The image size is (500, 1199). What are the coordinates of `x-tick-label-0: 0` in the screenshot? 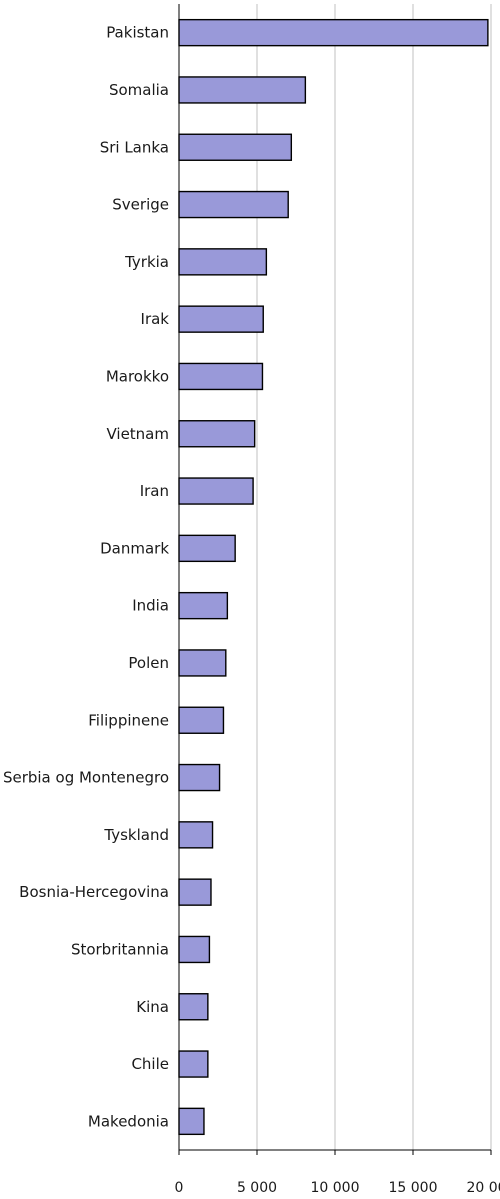 It's located at (179, 1188).